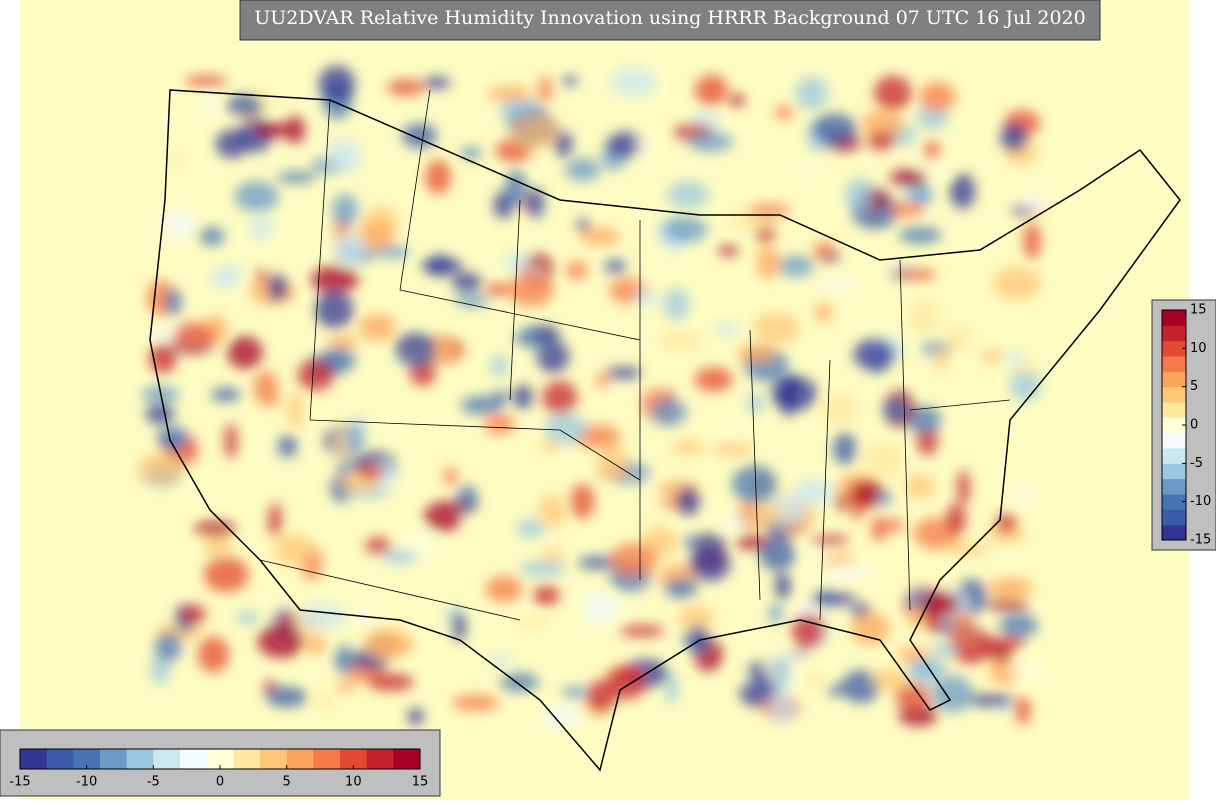 This screenshot has height=805, width=1216. Describe the element at coordinates (1198, 310) in the screenshot. I see `colorbar-tick-label: 15` at that location.